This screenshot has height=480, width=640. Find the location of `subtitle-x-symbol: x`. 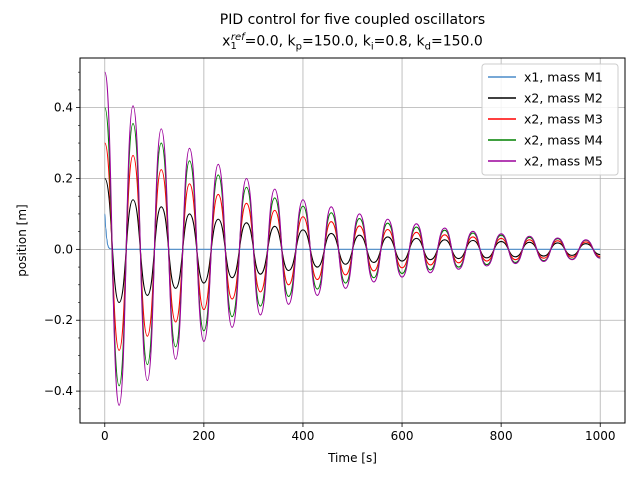

subtitle-x-symbol: x is located at coordinates (226, 41).